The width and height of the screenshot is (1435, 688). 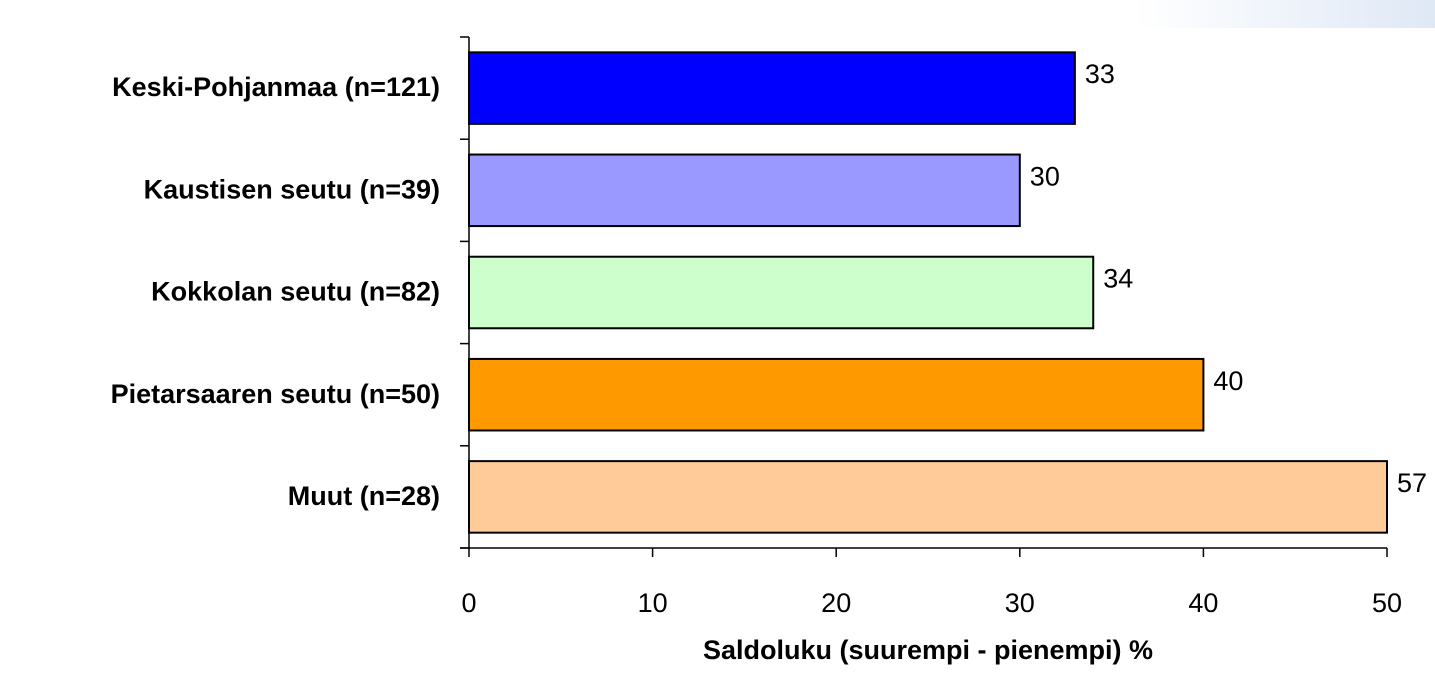 What do you see at coordinates (928, 650) in the screenshot?
I see `x-axis-title: Saldoluku (suurempi - pienempi) %` at bounding box center [928, 650].